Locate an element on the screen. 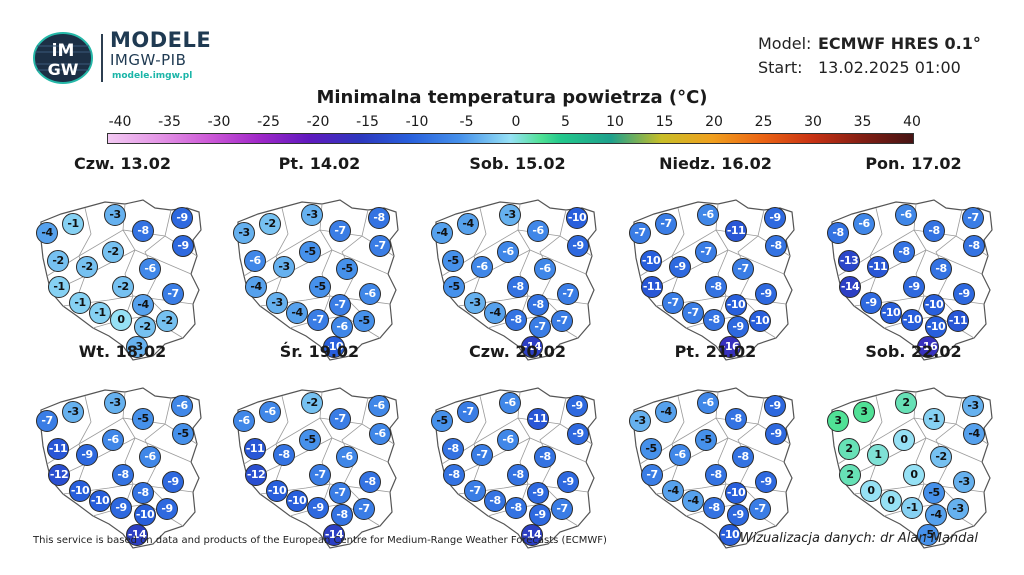 The height and width of the screenshot is (575, 1024). station-value: 2 is located at coordinates (906, 403).